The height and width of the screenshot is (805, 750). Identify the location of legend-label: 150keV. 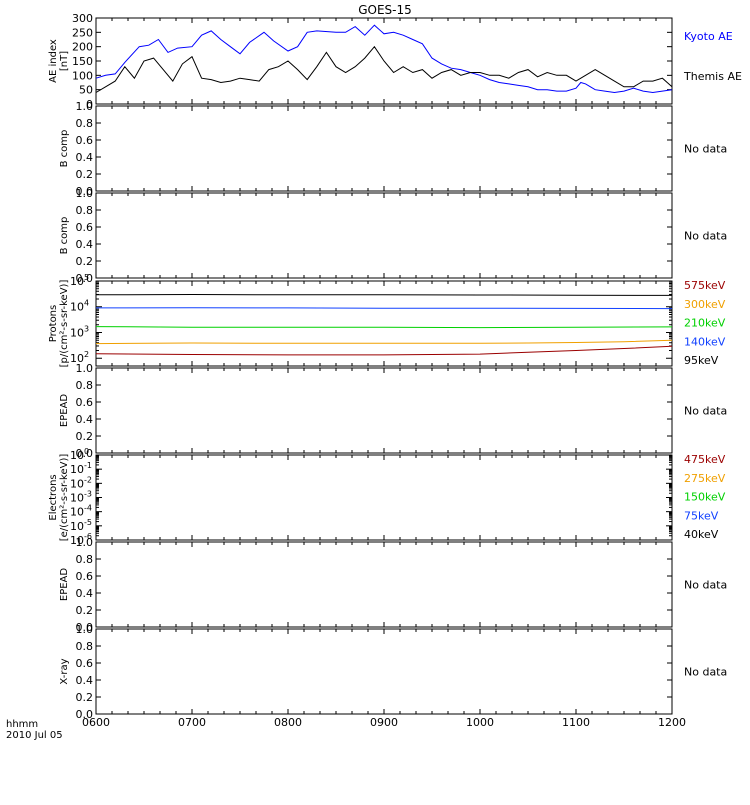
(705, 497).